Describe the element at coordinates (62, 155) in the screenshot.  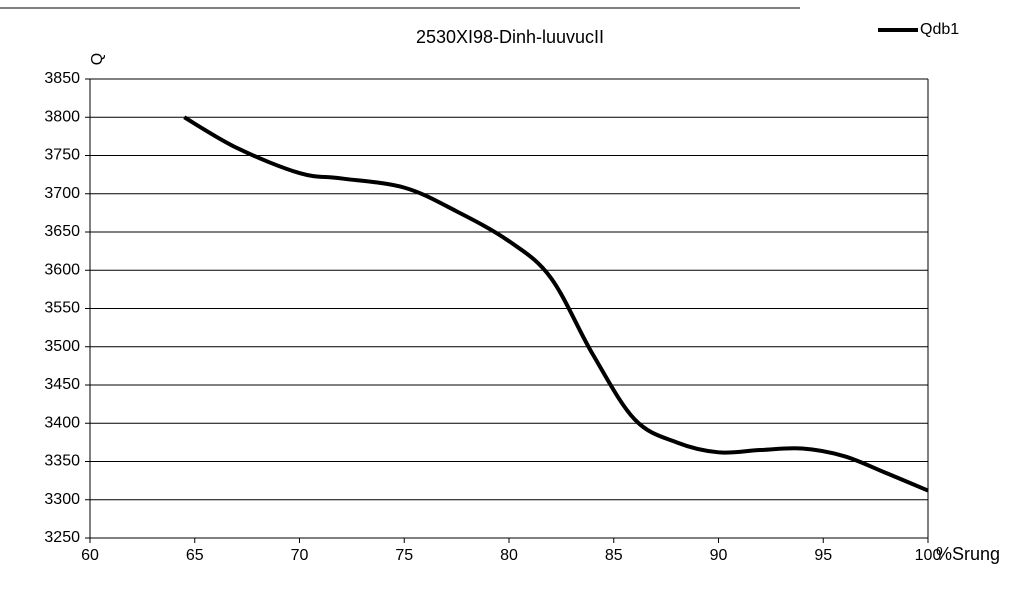
I see `y-tick-label: 3750` at that location.